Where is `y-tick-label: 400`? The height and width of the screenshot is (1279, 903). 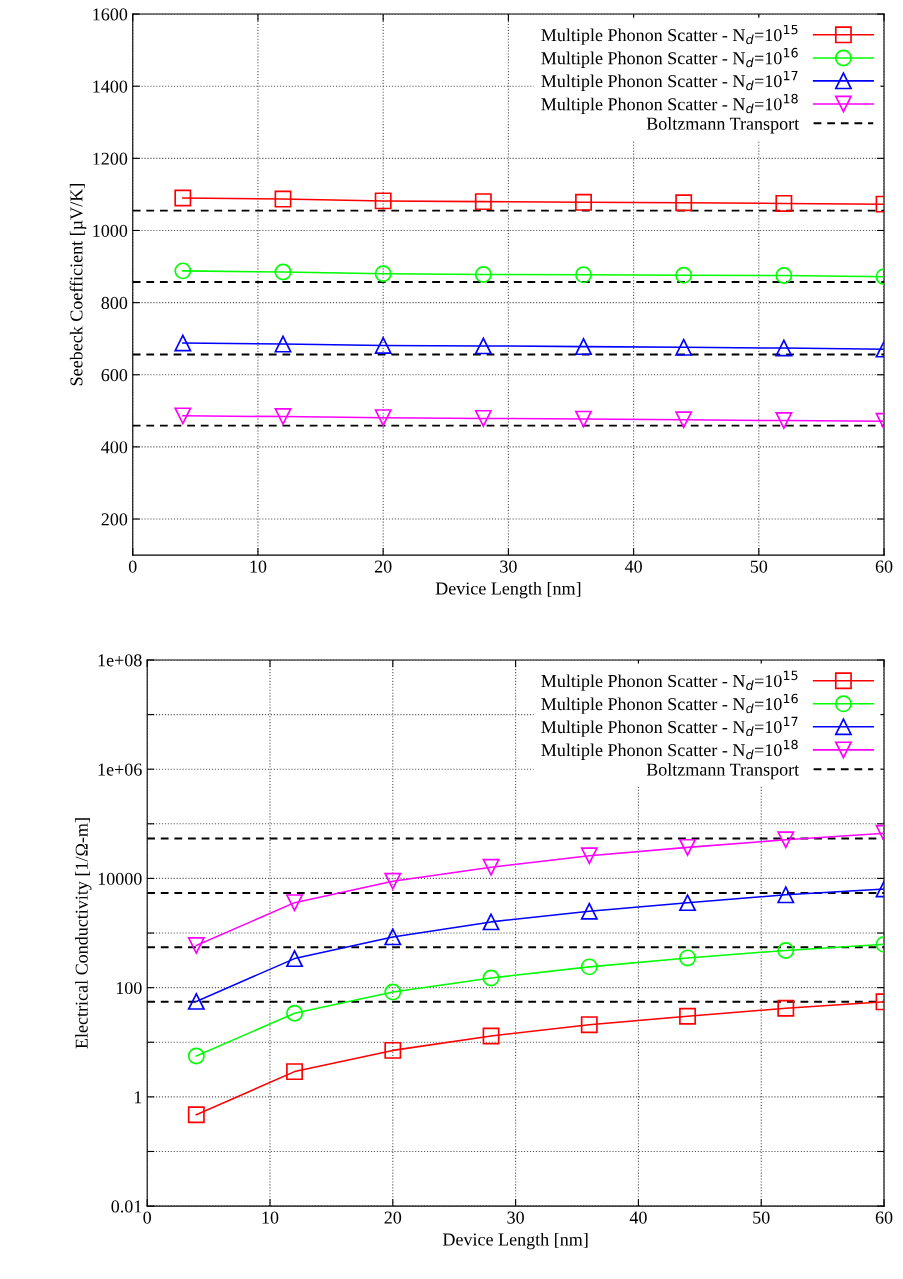 y-tick-label: 400 is located at coordinates (114, 447).